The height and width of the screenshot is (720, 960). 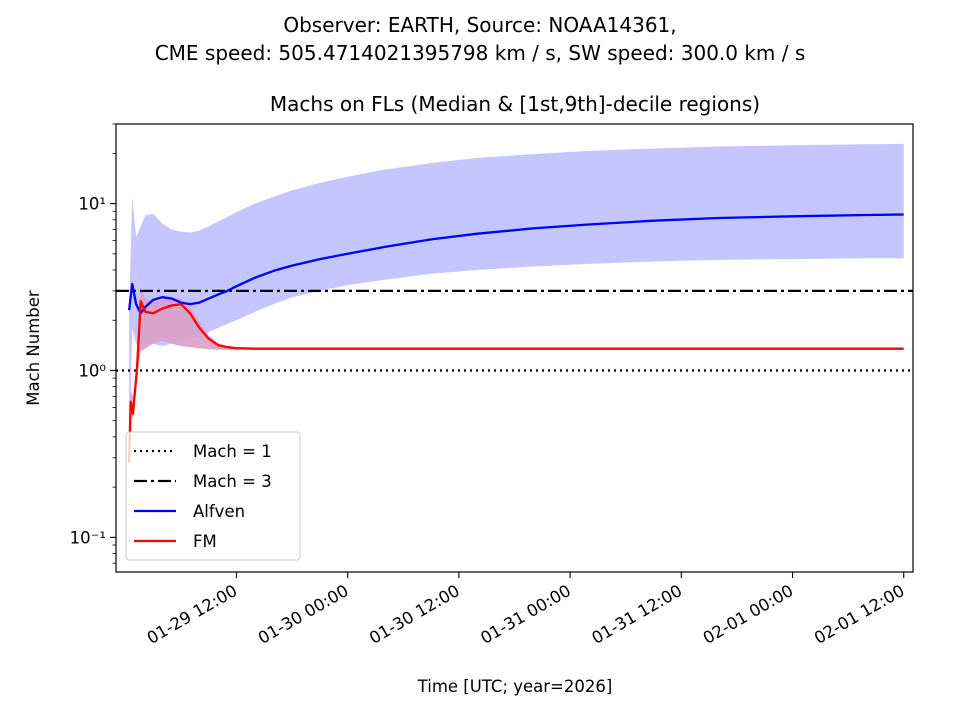 I want to click on legend: Mach = 1 Mach = 3 Alfven FM, so click(x=213, y=496).